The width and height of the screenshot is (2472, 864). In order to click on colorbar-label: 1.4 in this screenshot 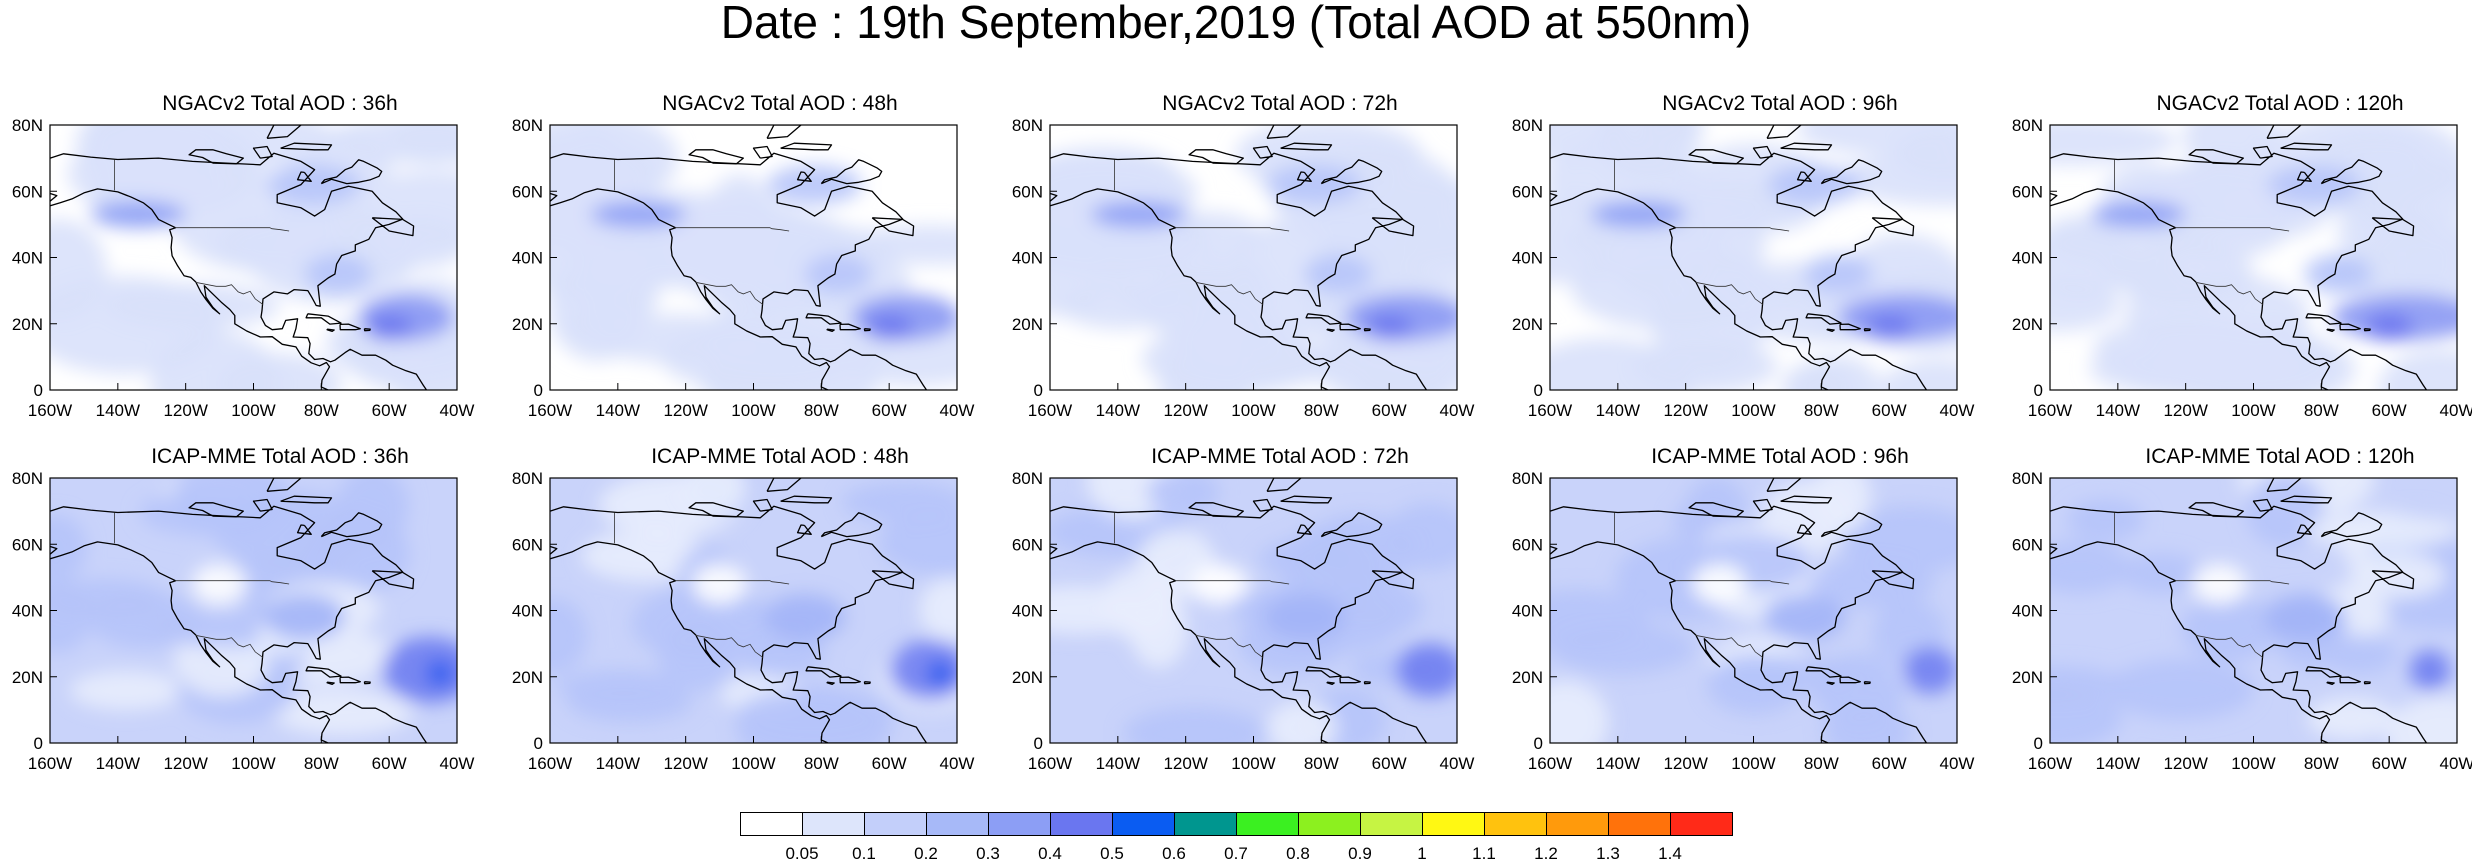, I will do `click(1670, 853)`.